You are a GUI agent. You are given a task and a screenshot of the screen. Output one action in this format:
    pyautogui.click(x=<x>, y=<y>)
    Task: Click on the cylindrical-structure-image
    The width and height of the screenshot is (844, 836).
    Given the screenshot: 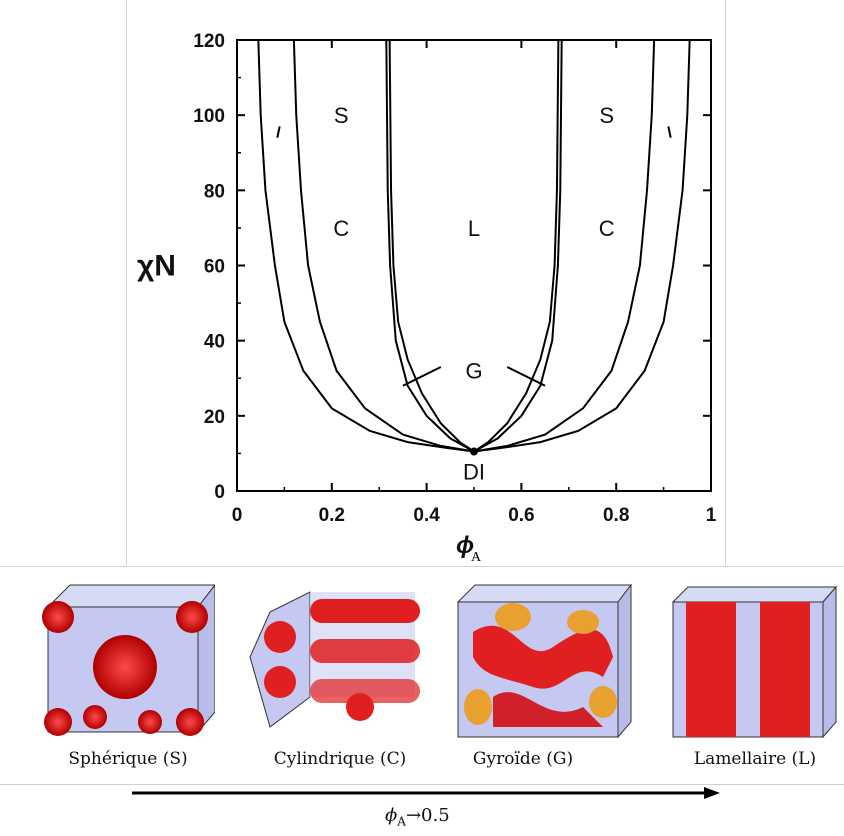 What is the action you would take?
    pyautogui.click(x=335, y=661)
    